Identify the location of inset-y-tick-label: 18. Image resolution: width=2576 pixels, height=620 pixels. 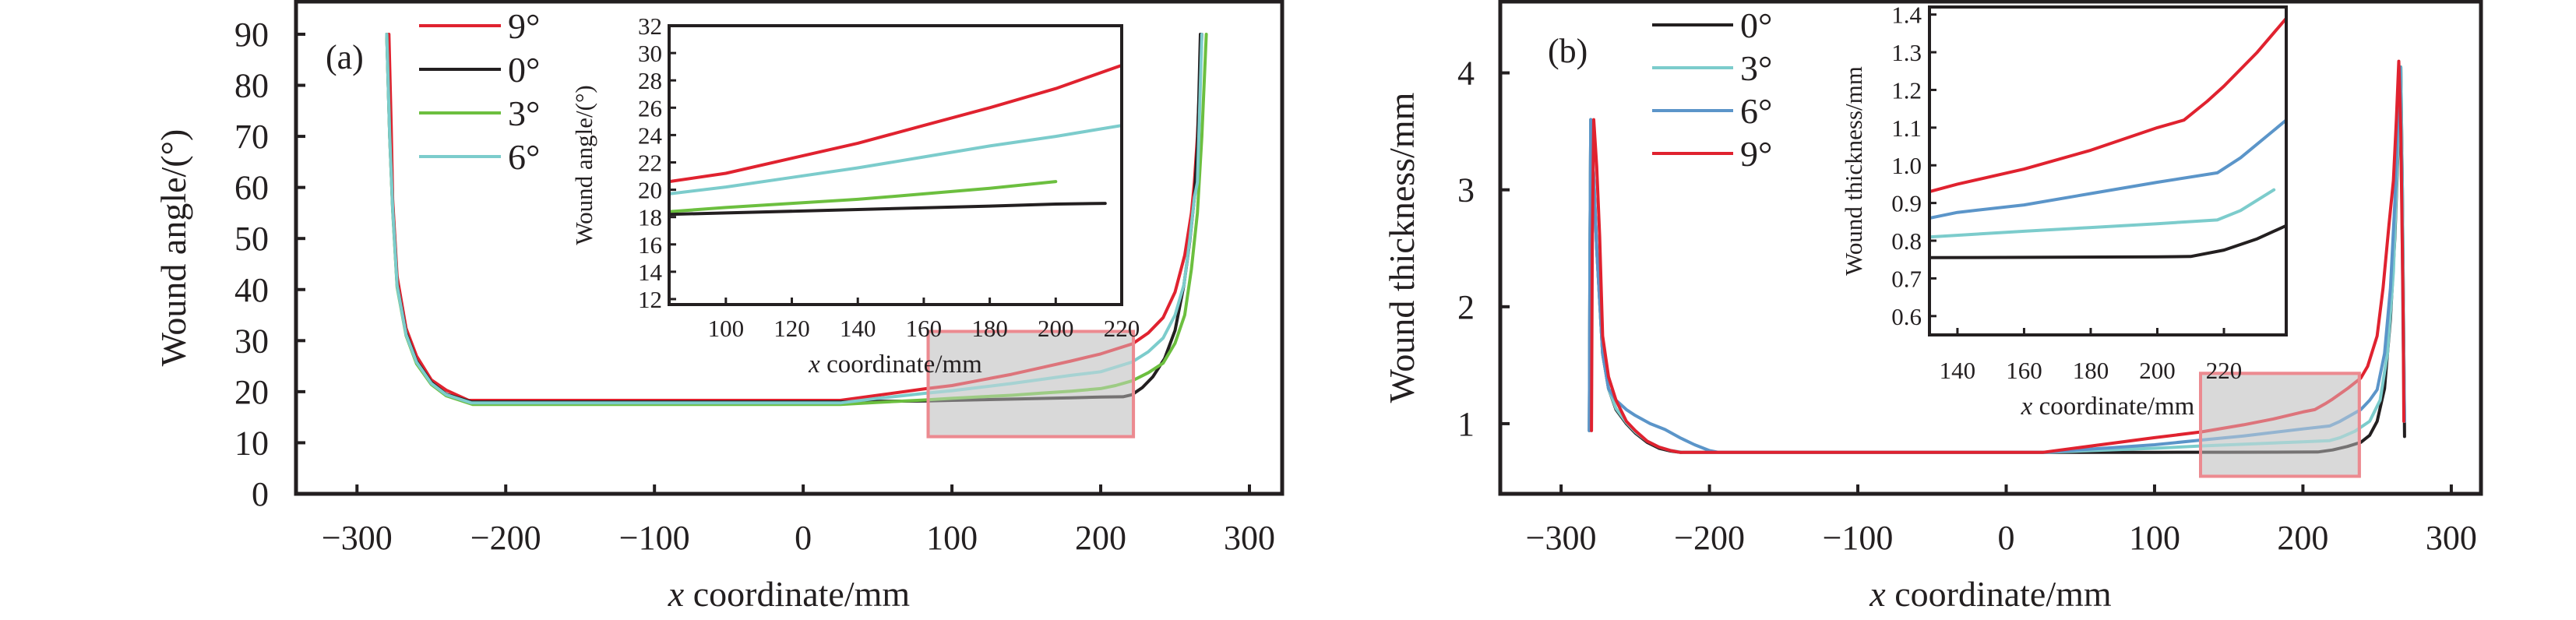
(650, 218).